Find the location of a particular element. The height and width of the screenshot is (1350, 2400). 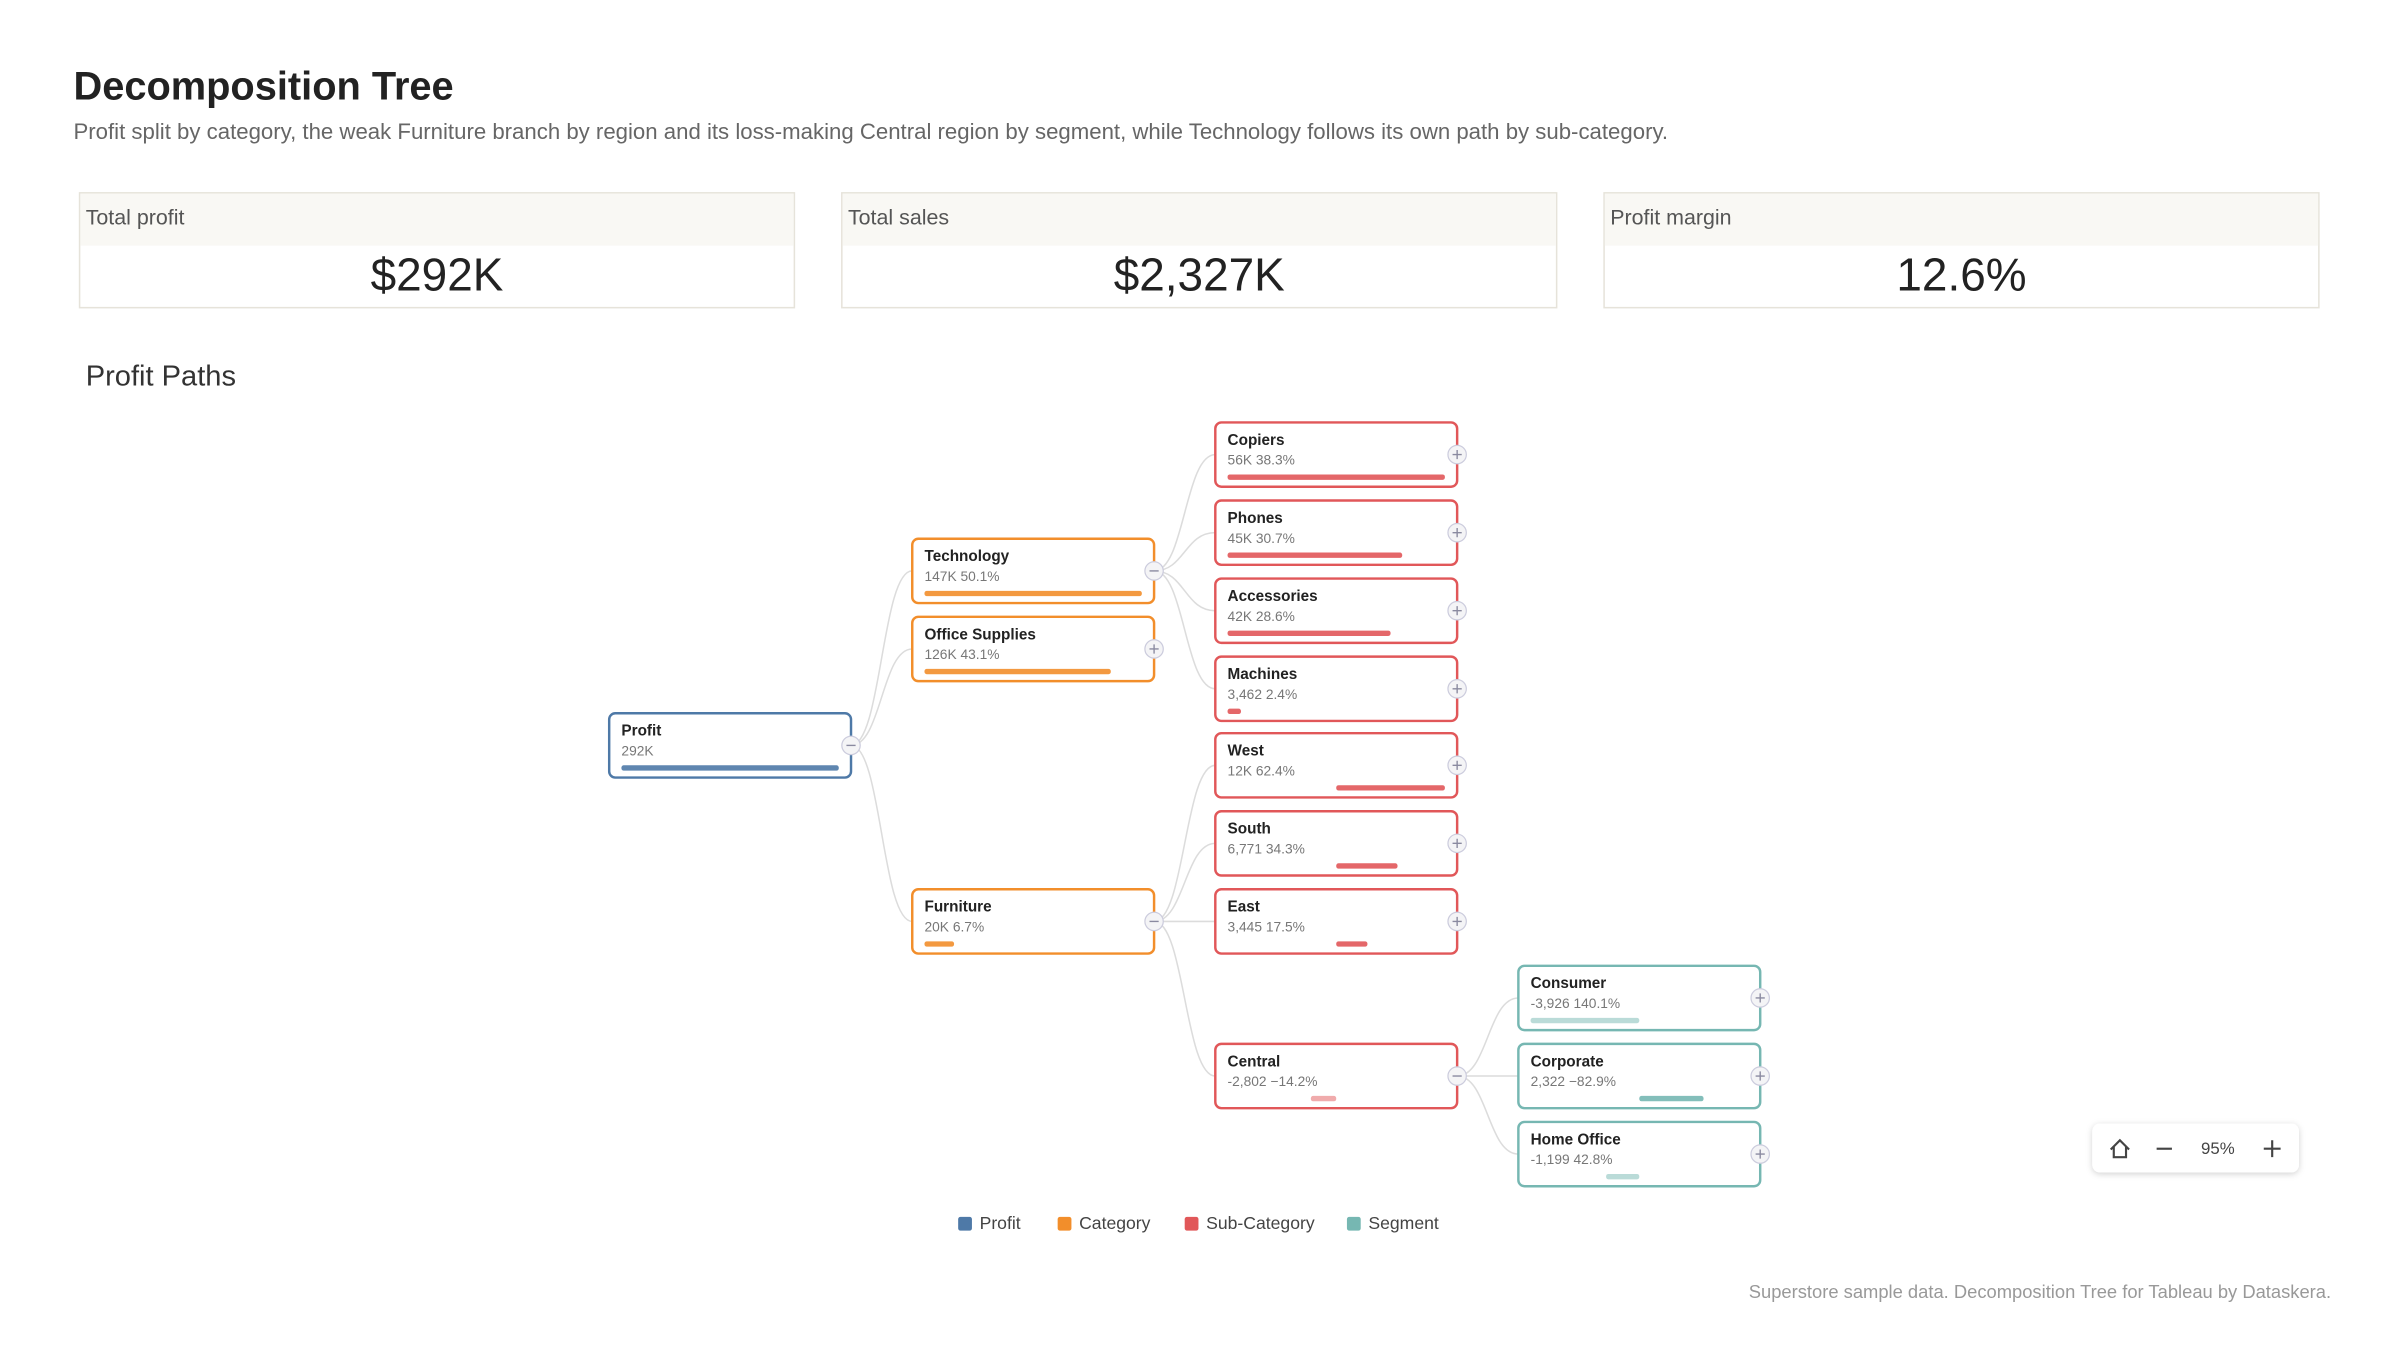

node-share: 30.7% is located at coordinates (1275, 537).